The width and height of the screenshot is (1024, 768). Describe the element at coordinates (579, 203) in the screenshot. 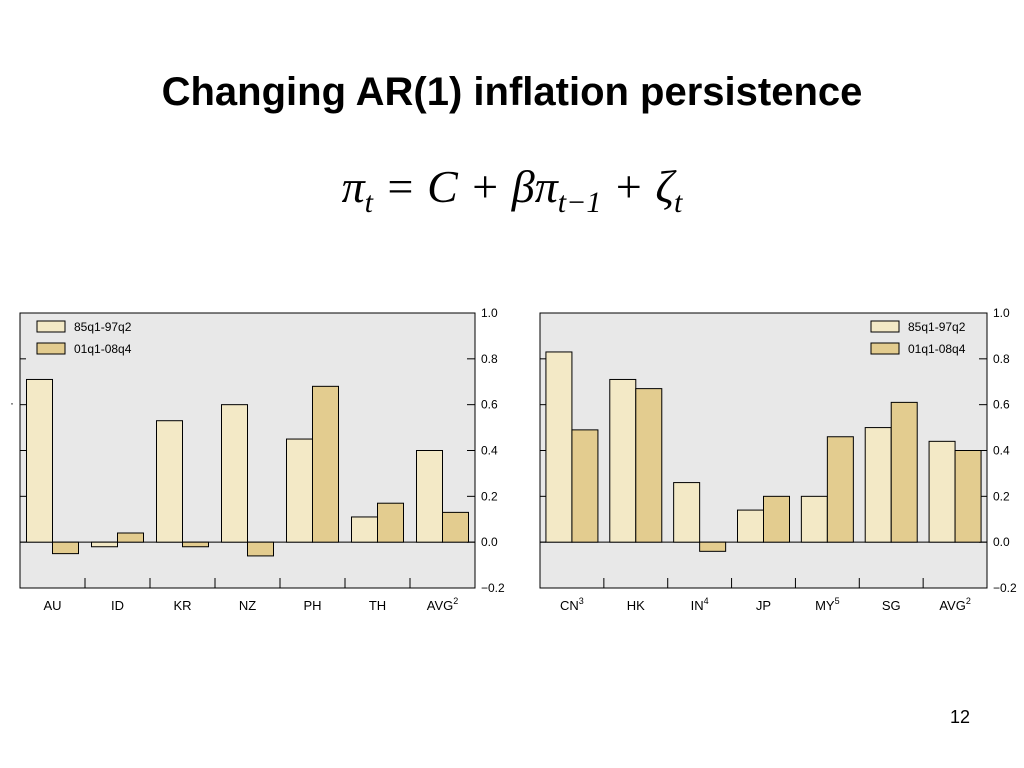

I see `eq-sub-t-minus-1: t−1` at that location.